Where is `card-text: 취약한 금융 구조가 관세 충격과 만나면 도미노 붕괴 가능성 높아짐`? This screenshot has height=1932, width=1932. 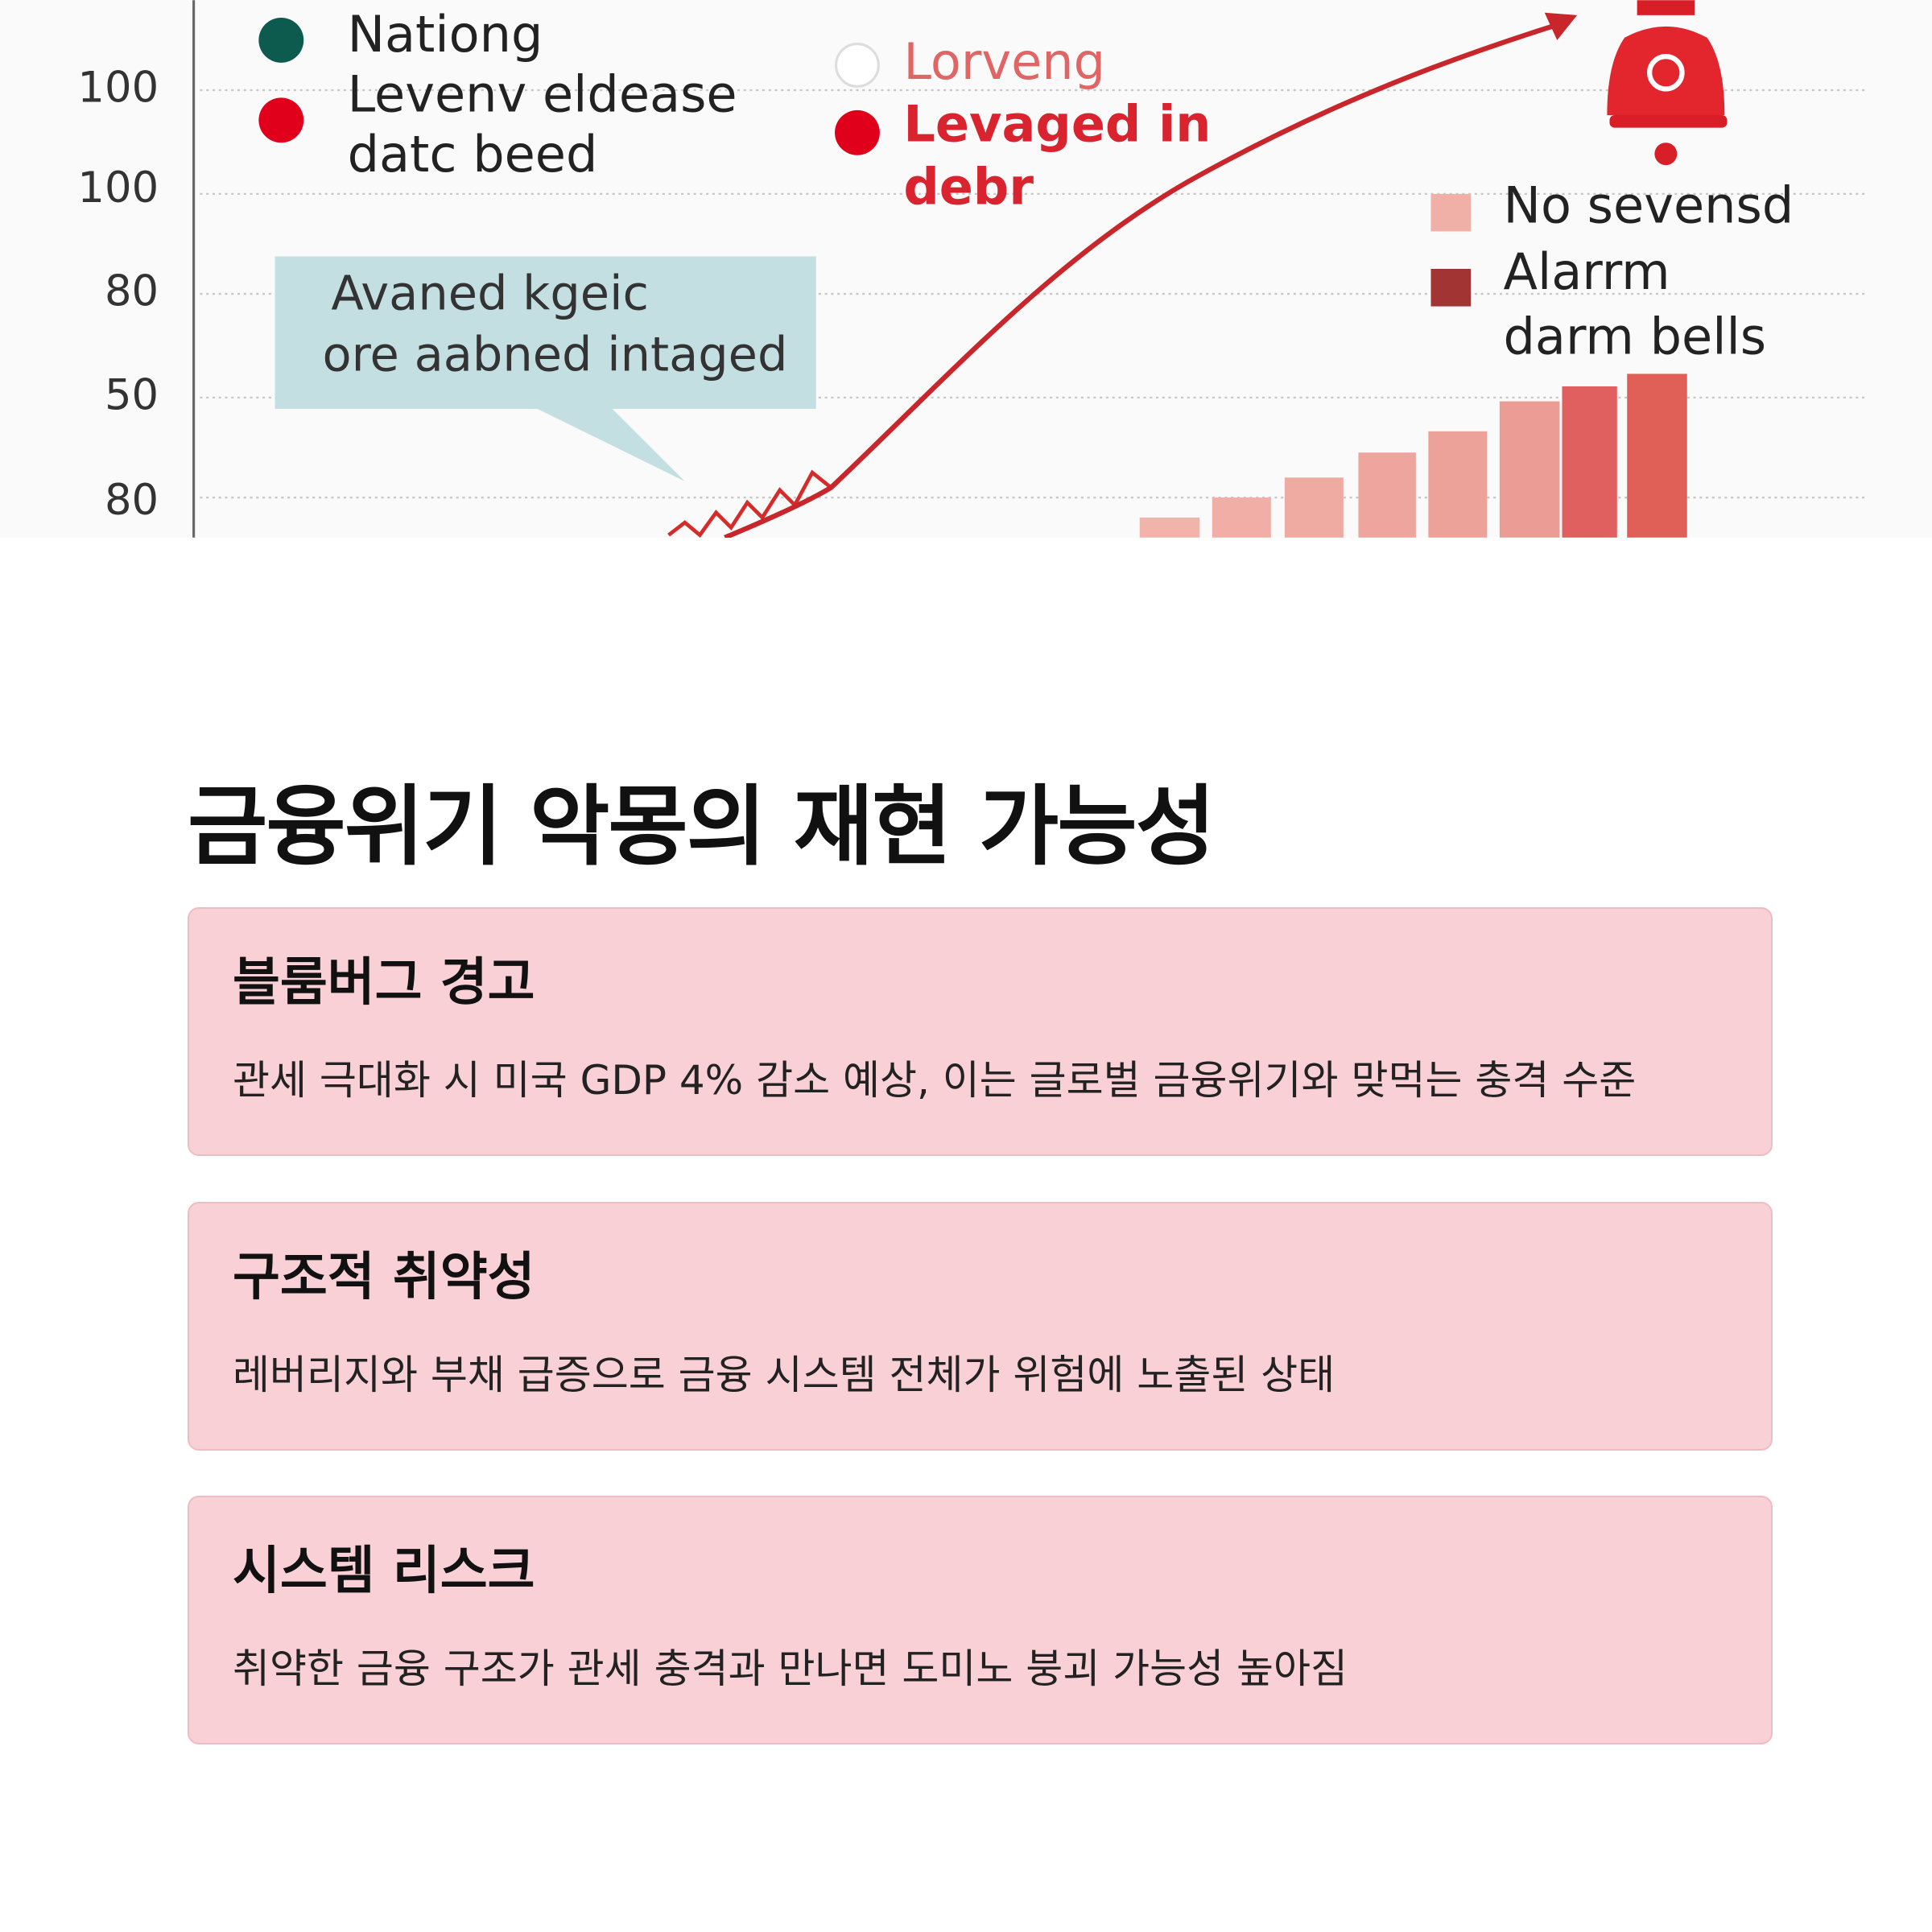
card-text: 취약한 금융 구조가 관세 충격과 만나면 도미노 붕괴 가능성 높아짐 is located at coordinates (790, 1668).